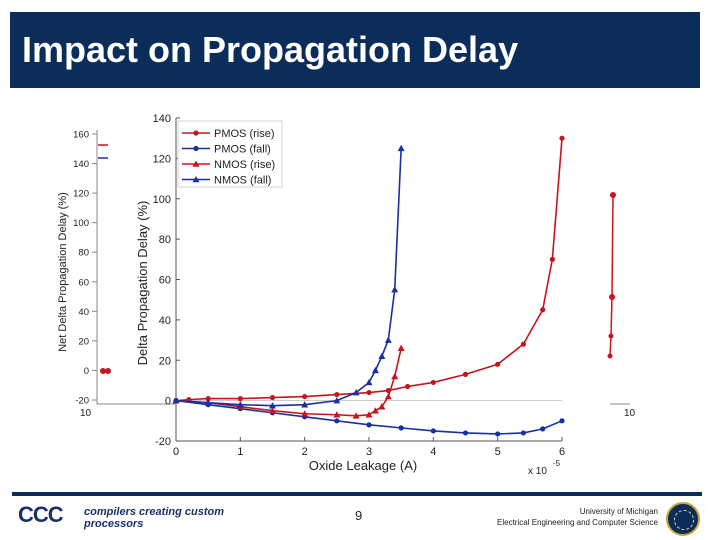  I want to click on title-bar: Impact on Propagation Delay, so click(355, 50).